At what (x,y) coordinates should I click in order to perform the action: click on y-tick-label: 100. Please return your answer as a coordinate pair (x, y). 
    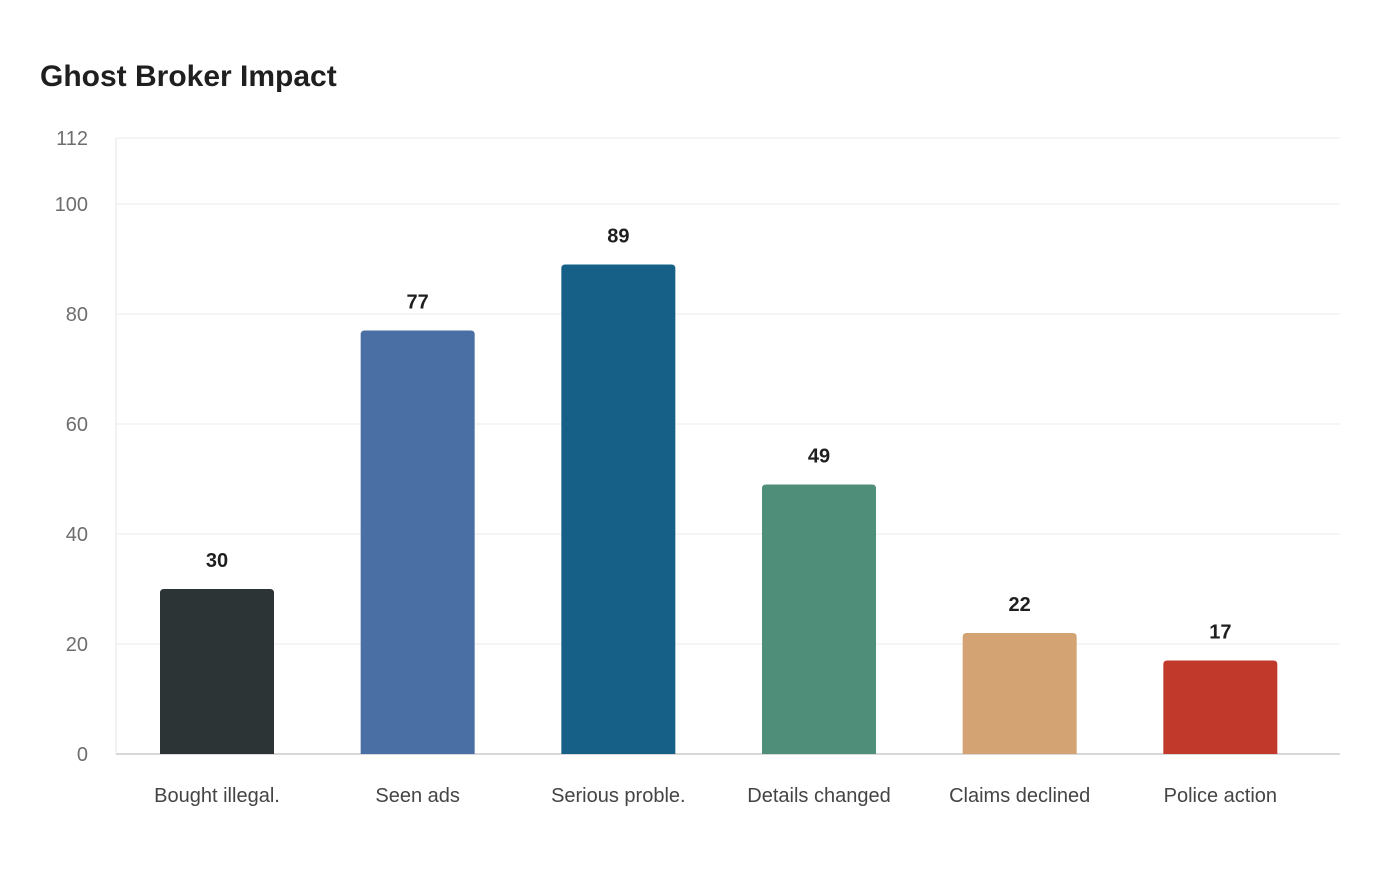
    Looking at the image, I should click on (71, 205).